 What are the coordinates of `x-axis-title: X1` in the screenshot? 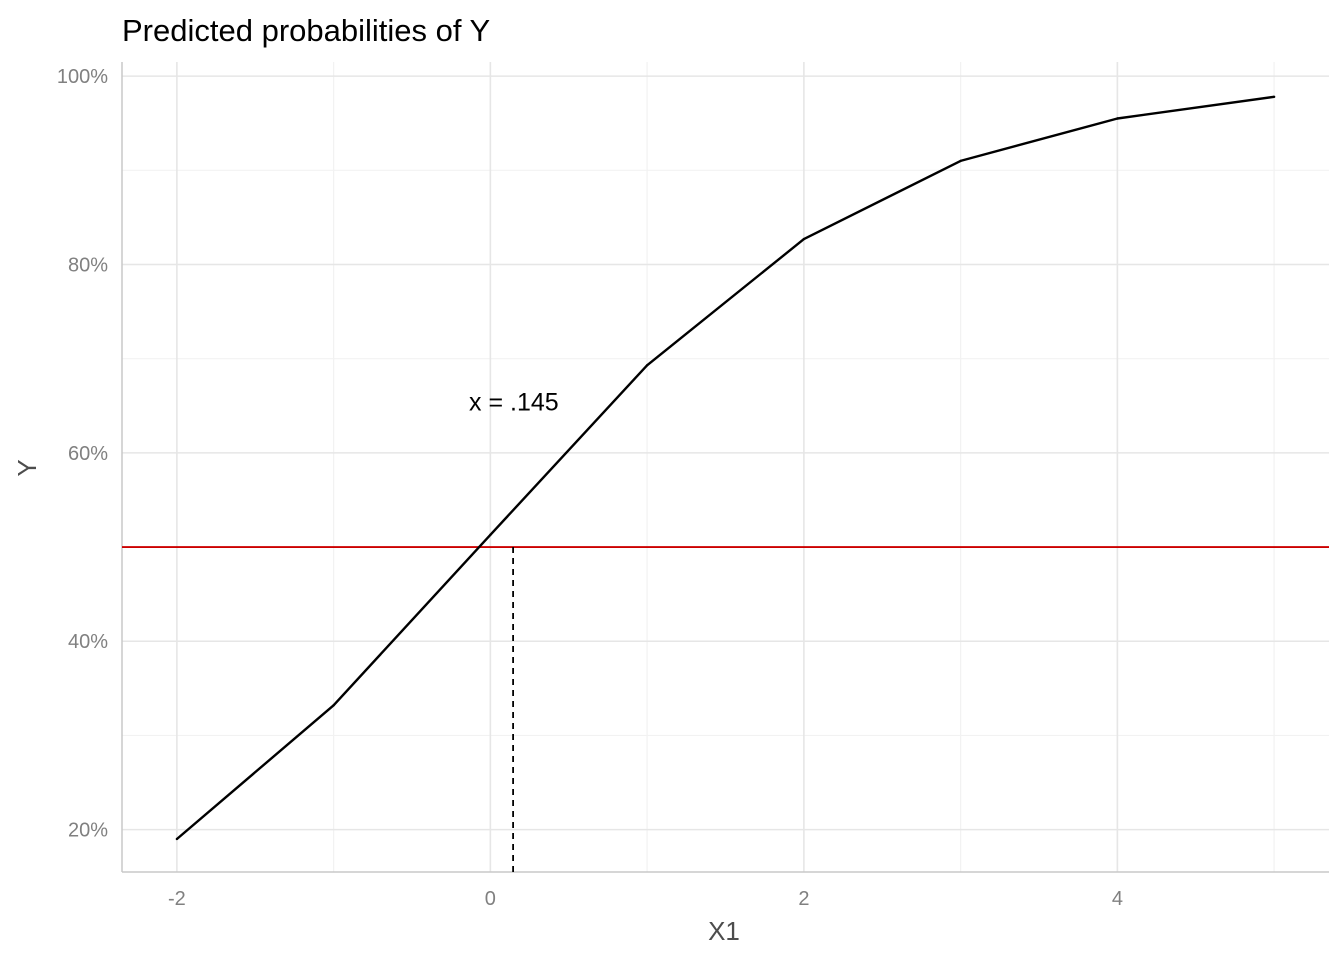 It's located at (724, 931).